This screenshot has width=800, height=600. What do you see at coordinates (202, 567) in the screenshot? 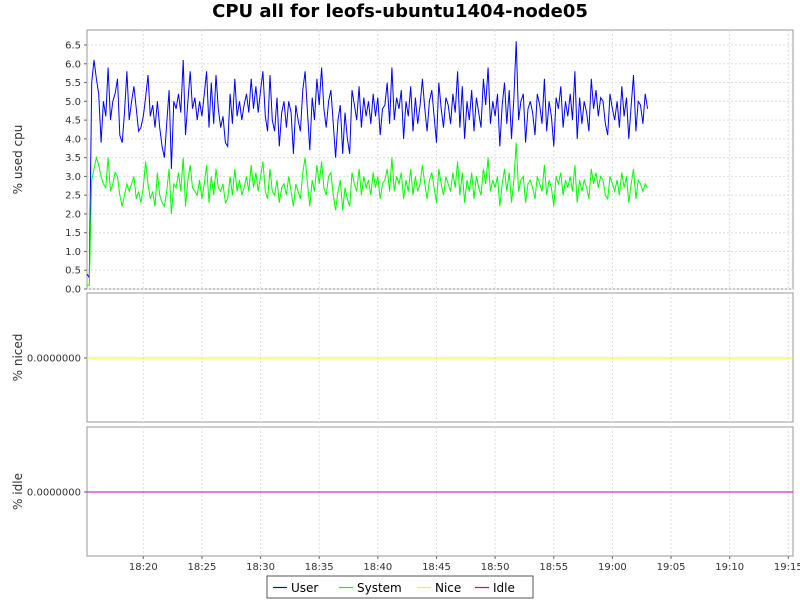
I see `x-tick-label: 18:25` at bounding box center [202, 567].